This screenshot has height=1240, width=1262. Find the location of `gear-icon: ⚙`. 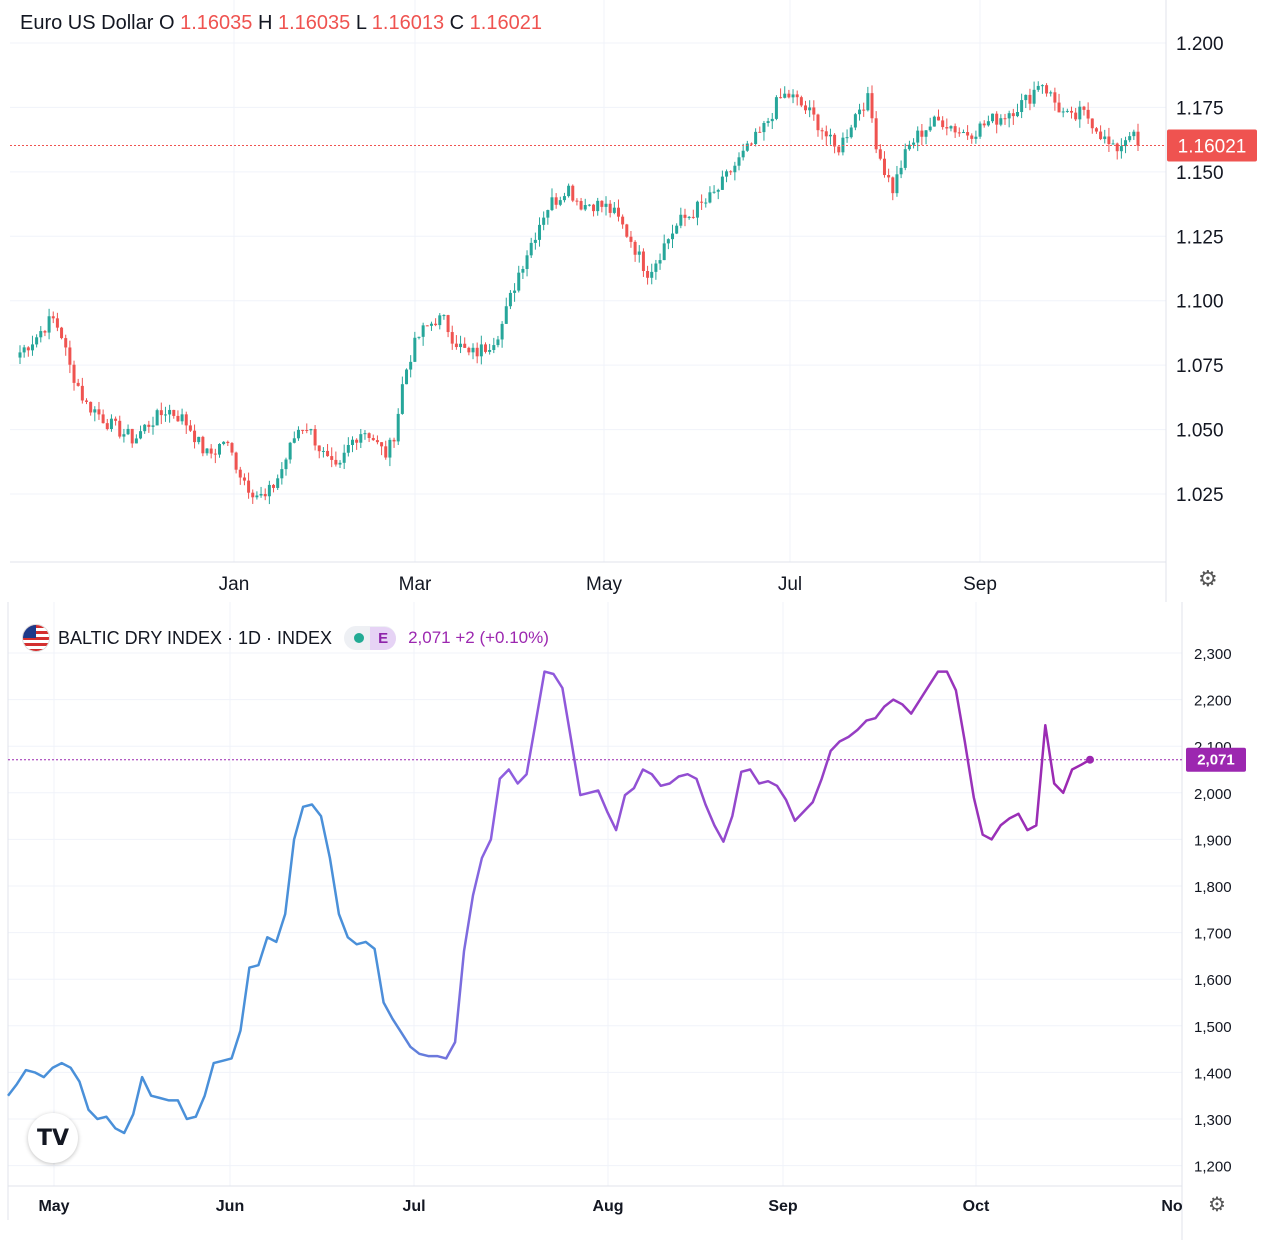

gear-icon: ⚙ is located at coordinates (1208, 578).